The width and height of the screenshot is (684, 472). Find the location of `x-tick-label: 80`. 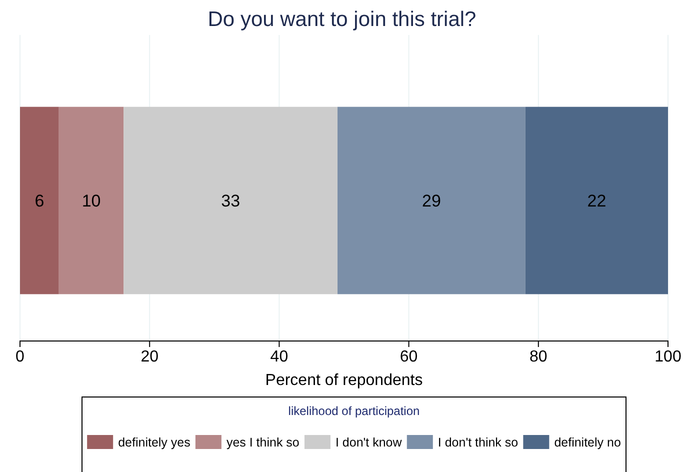

x-tick-label: 80 is located at coordinates (539, 357).